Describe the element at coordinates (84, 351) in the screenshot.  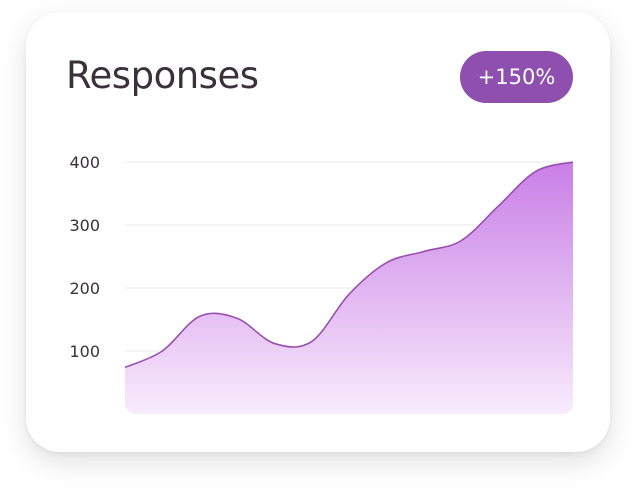
I see `y-tick-label: 100` at that location.